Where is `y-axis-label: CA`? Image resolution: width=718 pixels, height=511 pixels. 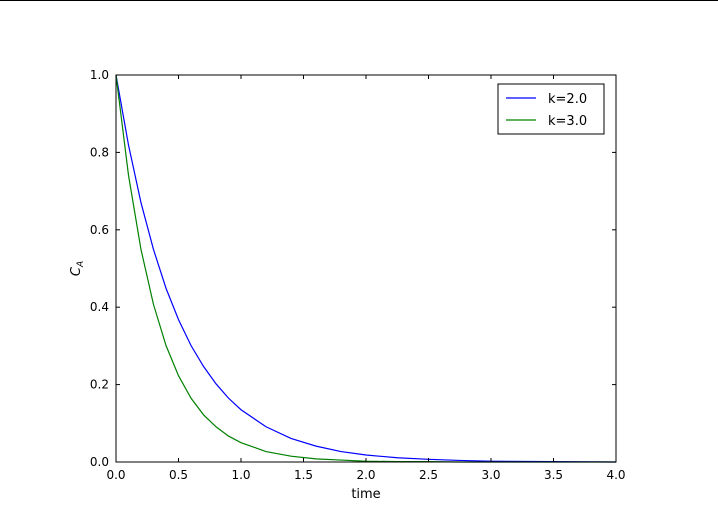
y-axis-label: CA is located at coordinates (77, 268).